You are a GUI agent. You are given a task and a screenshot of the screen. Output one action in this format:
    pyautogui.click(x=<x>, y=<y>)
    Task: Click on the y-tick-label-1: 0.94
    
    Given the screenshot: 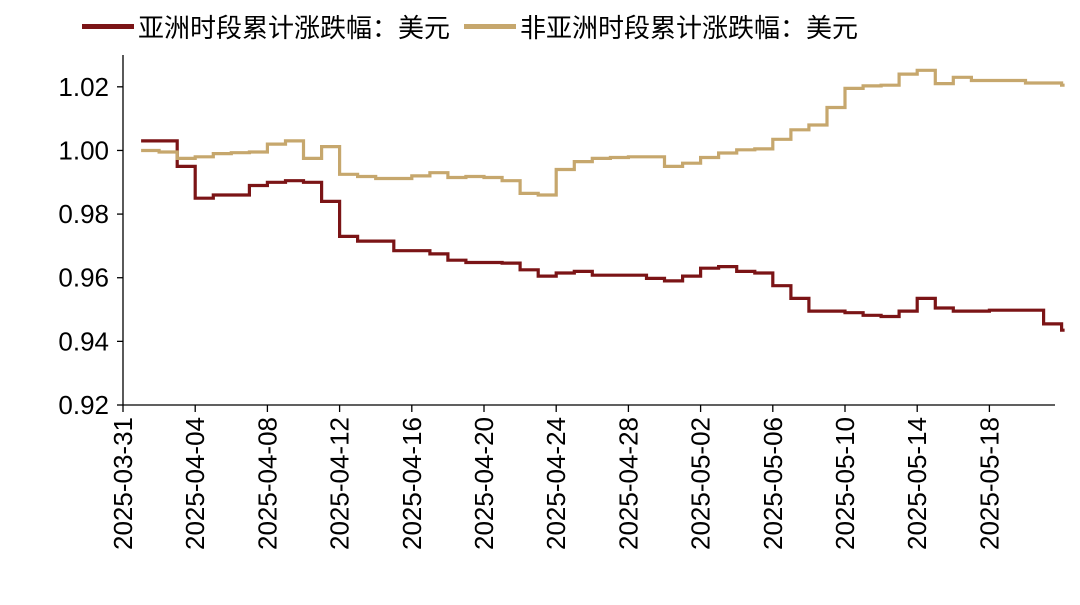 What is the action you would take?
    pyautogui.click(x=83, y=341)
    